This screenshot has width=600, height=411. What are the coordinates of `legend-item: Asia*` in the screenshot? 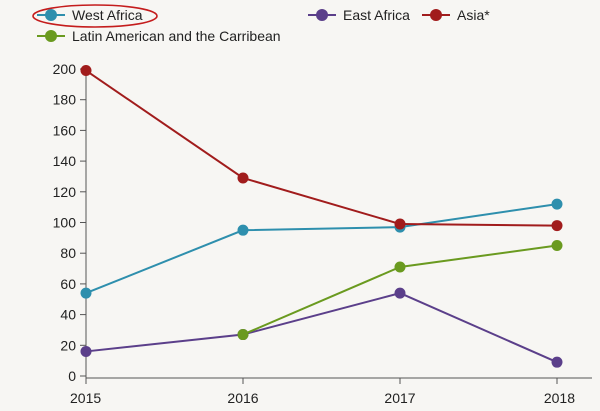 It's located at (456, 15).